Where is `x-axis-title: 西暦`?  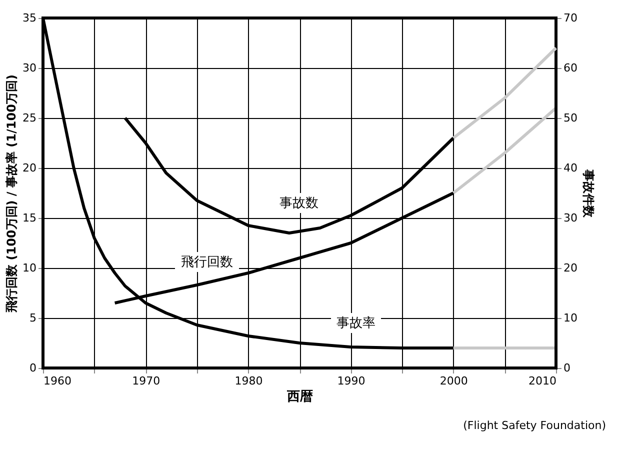
x-axis-title: 西暦 is located at coordinates (299, 397).